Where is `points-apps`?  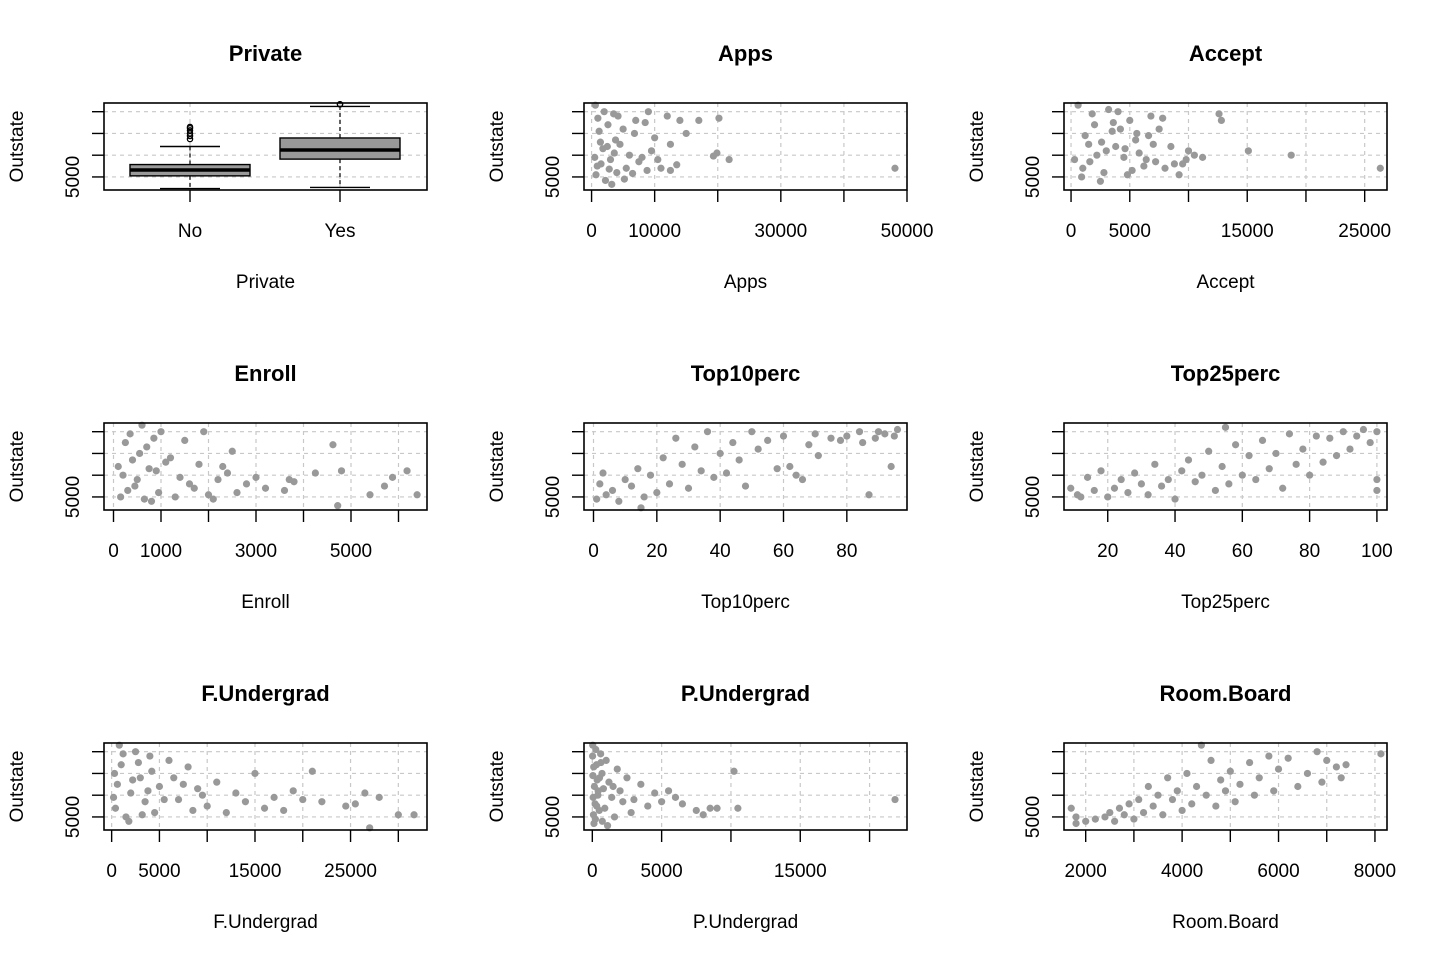
points-apps is located at coordinates (745, 144).